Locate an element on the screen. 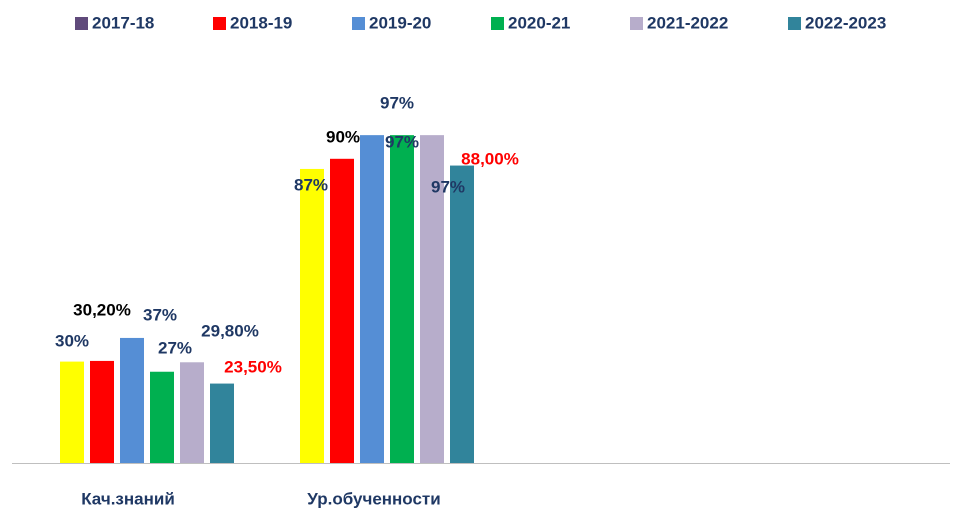 This screenshot has height=514, width=962. legend-label: 2020-21 is located at coordinates (539, 22).